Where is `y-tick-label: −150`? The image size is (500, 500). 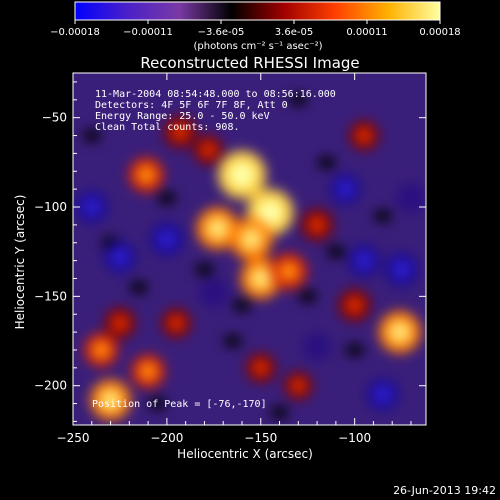 y-tick-label: −150 is located at coordinates (50, 296).